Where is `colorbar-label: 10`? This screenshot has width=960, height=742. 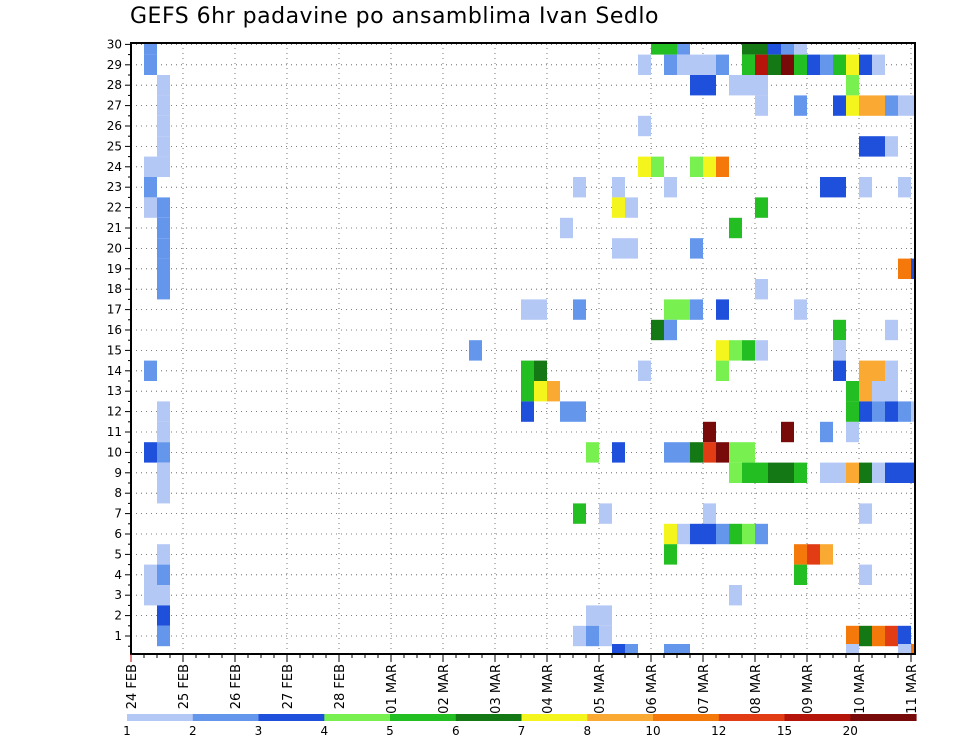 colorbar-label: 10 is located at coordinates (652, 731).